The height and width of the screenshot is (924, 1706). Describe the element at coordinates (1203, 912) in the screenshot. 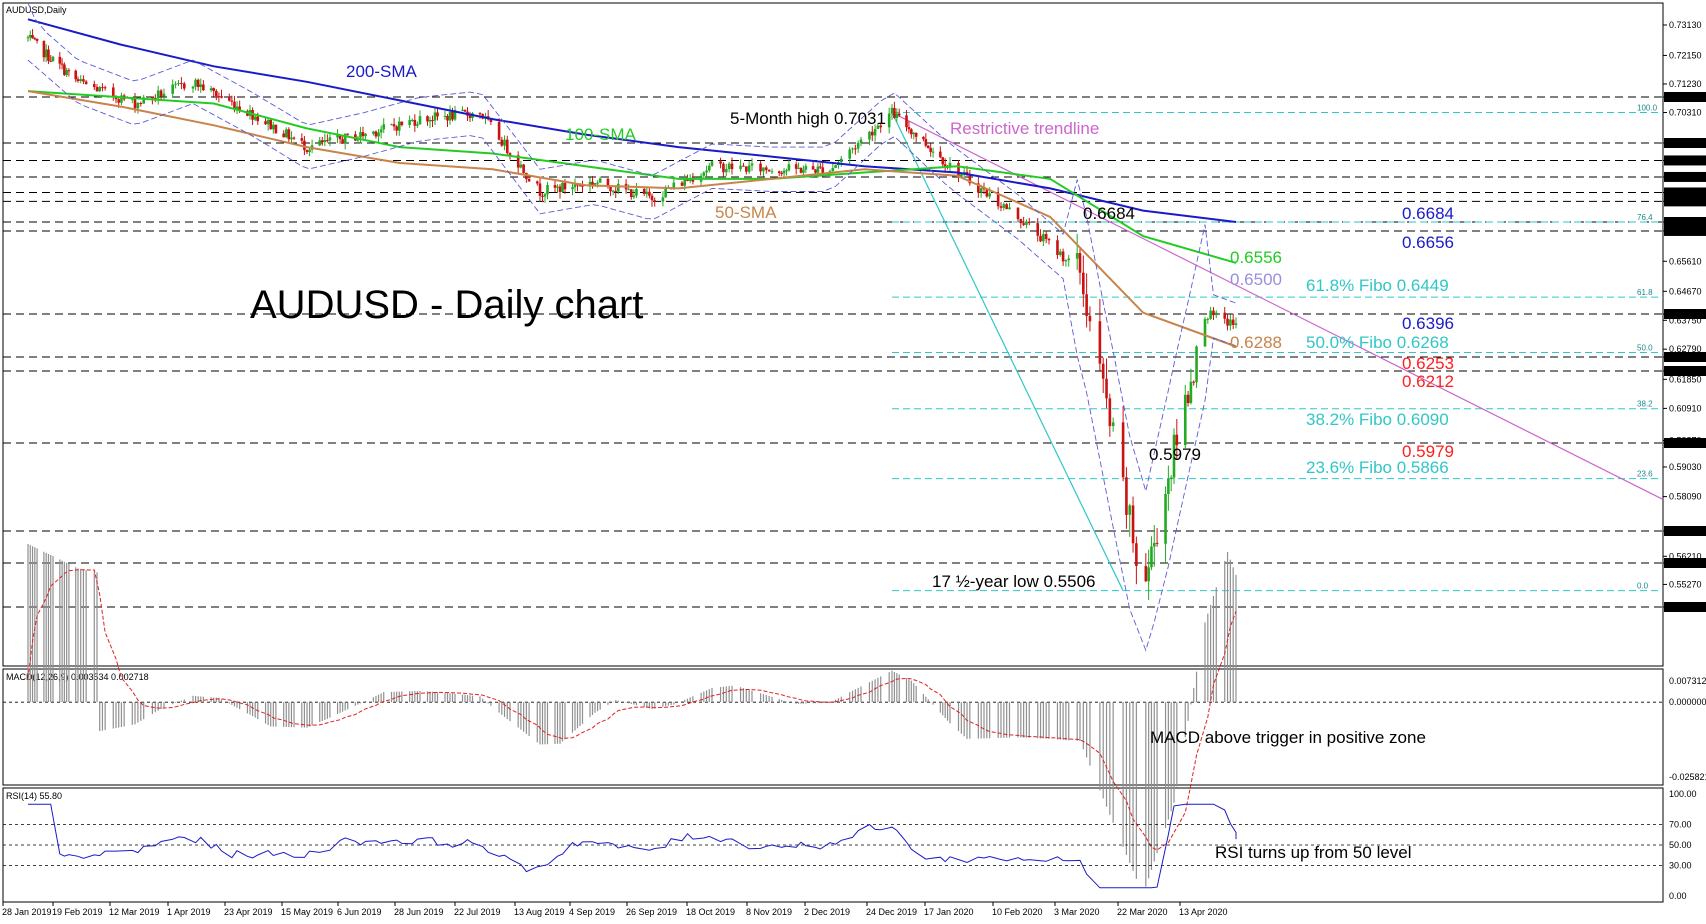

I see `date-axis-label: 13 Apr 2020` at that location.